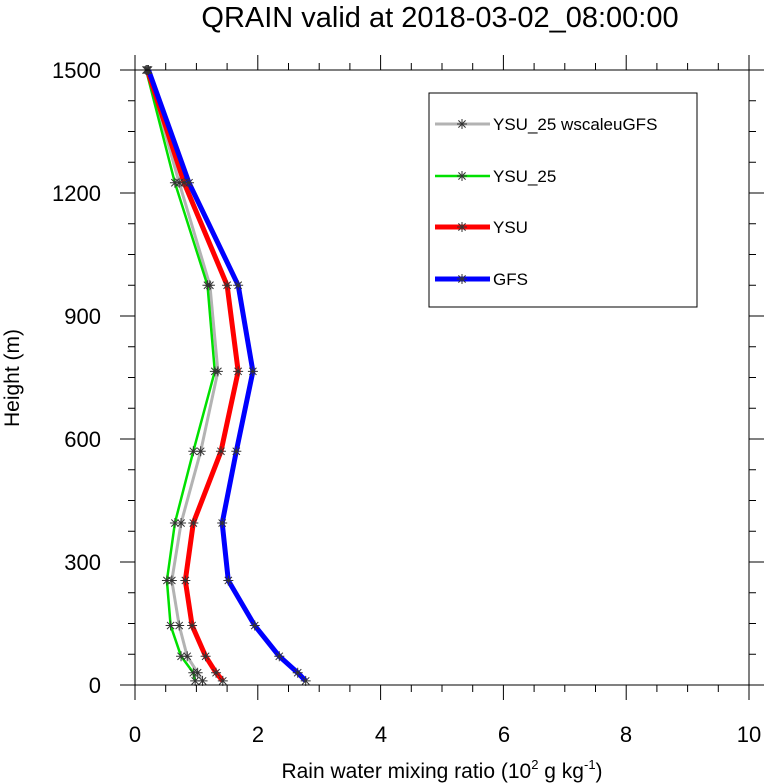 The width and height of the screenshot is (766, 784). I want to click on legend-label: GFS, so click(510, 279).